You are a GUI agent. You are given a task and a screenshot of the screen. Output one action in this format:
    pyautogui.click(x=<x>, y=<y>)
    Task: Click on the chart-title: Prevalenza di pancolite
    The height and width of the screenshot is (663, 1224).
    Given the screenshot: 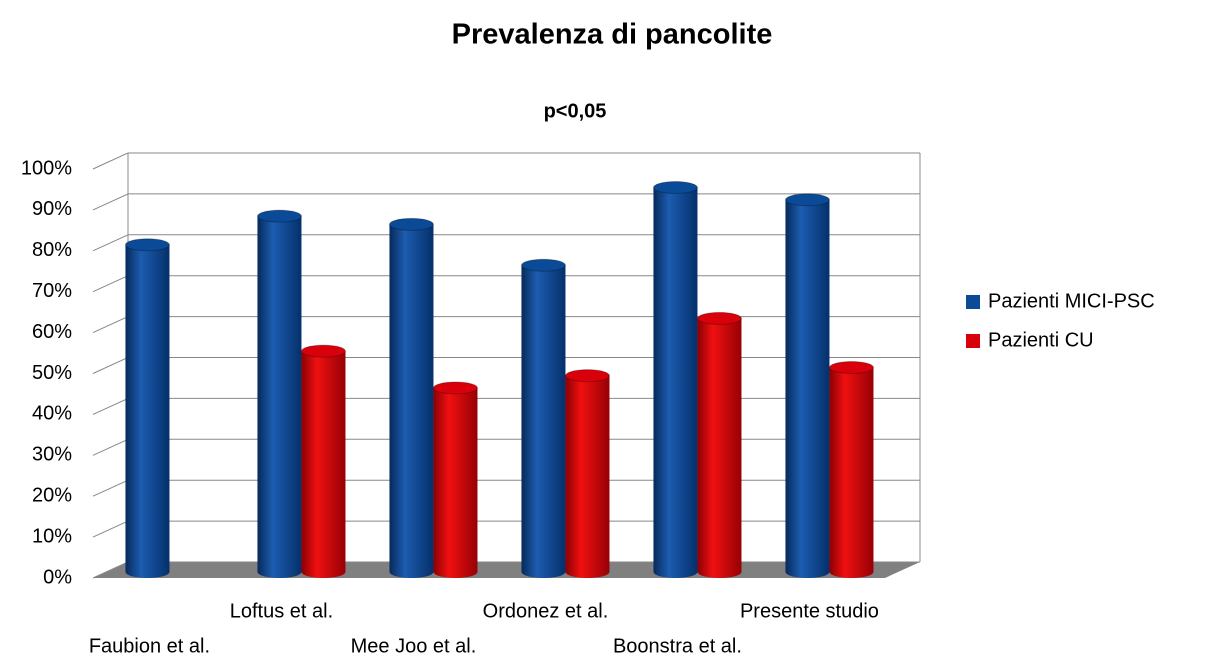 What is the action you would take?
    pyautogui.click(x=612, y=35)
    